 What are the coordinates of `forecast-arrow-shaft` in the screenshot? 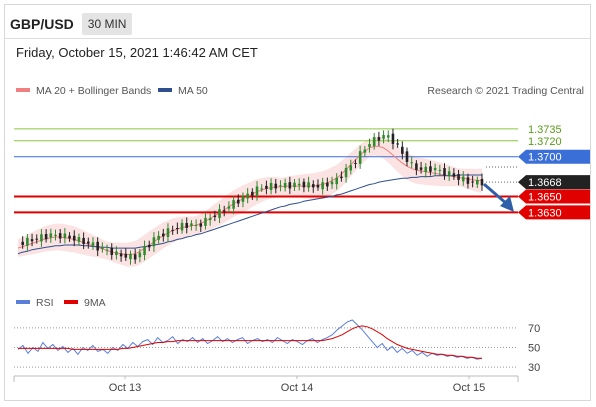 It's located at (495, 194).